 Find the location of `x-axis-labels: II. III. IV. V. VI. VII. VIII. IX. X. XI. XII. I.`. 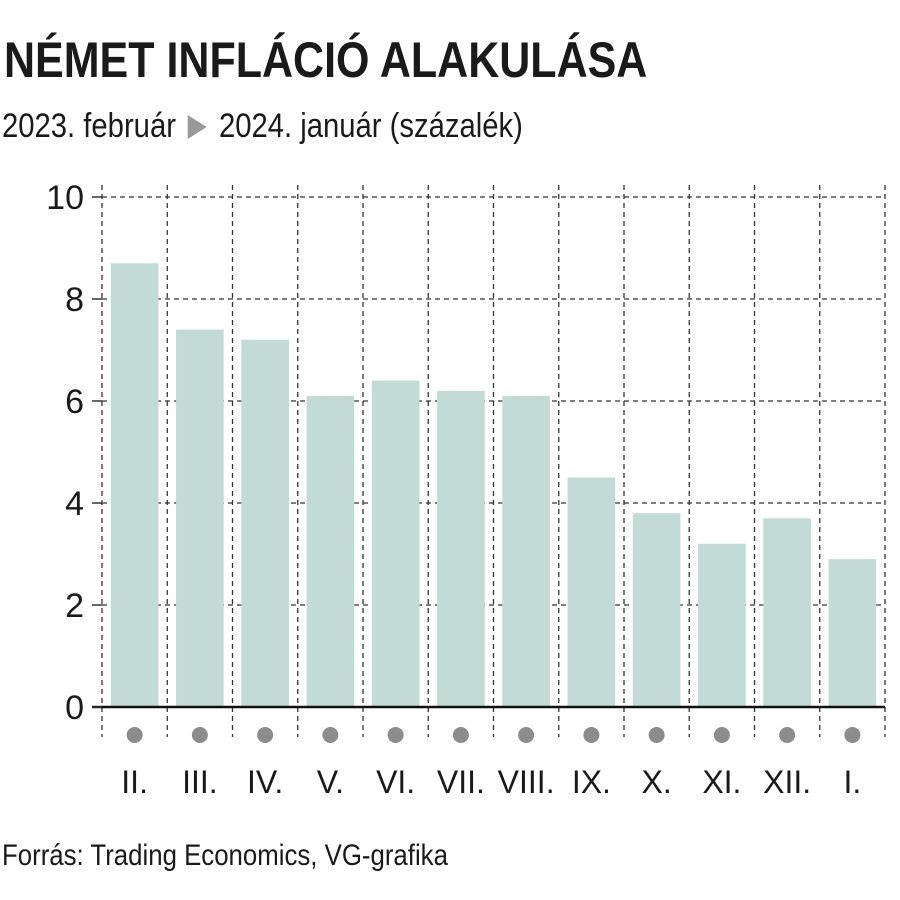

x-axis-labels: II. III. IV. V. VI. VII. VIII. IX. X. XI. XII. I. is located at coordinates (491, 782).